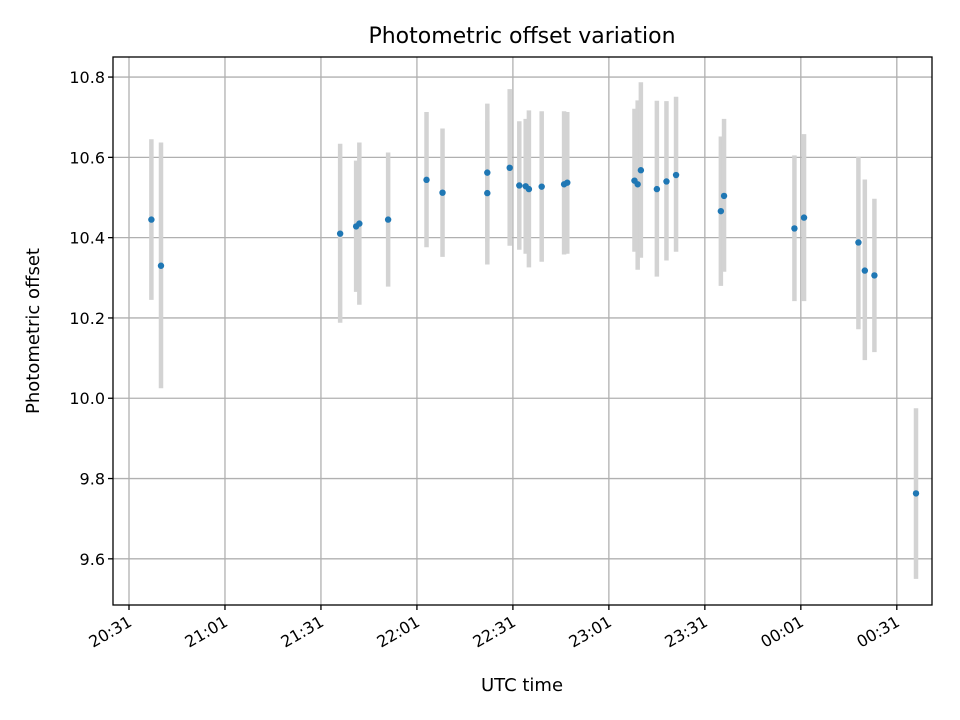 This screenshot has height=720, width=960. I want to click on y-tick-label: 9.6, so click(92, 559).